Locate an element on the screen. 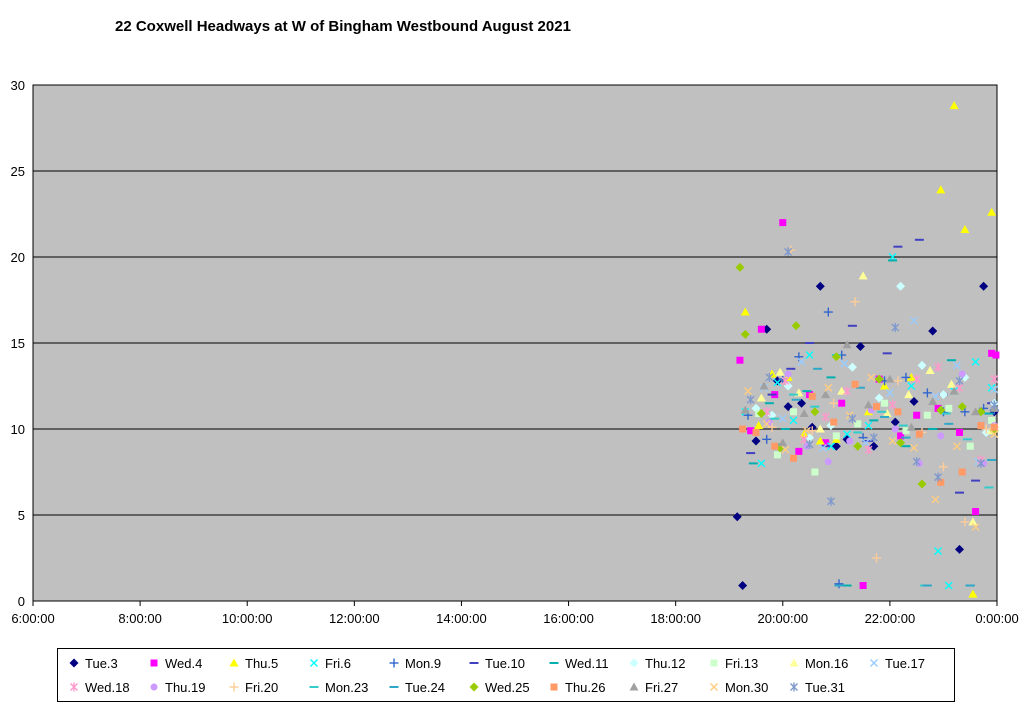  y-tick-label: 5 is located at coordinates (21, 515).